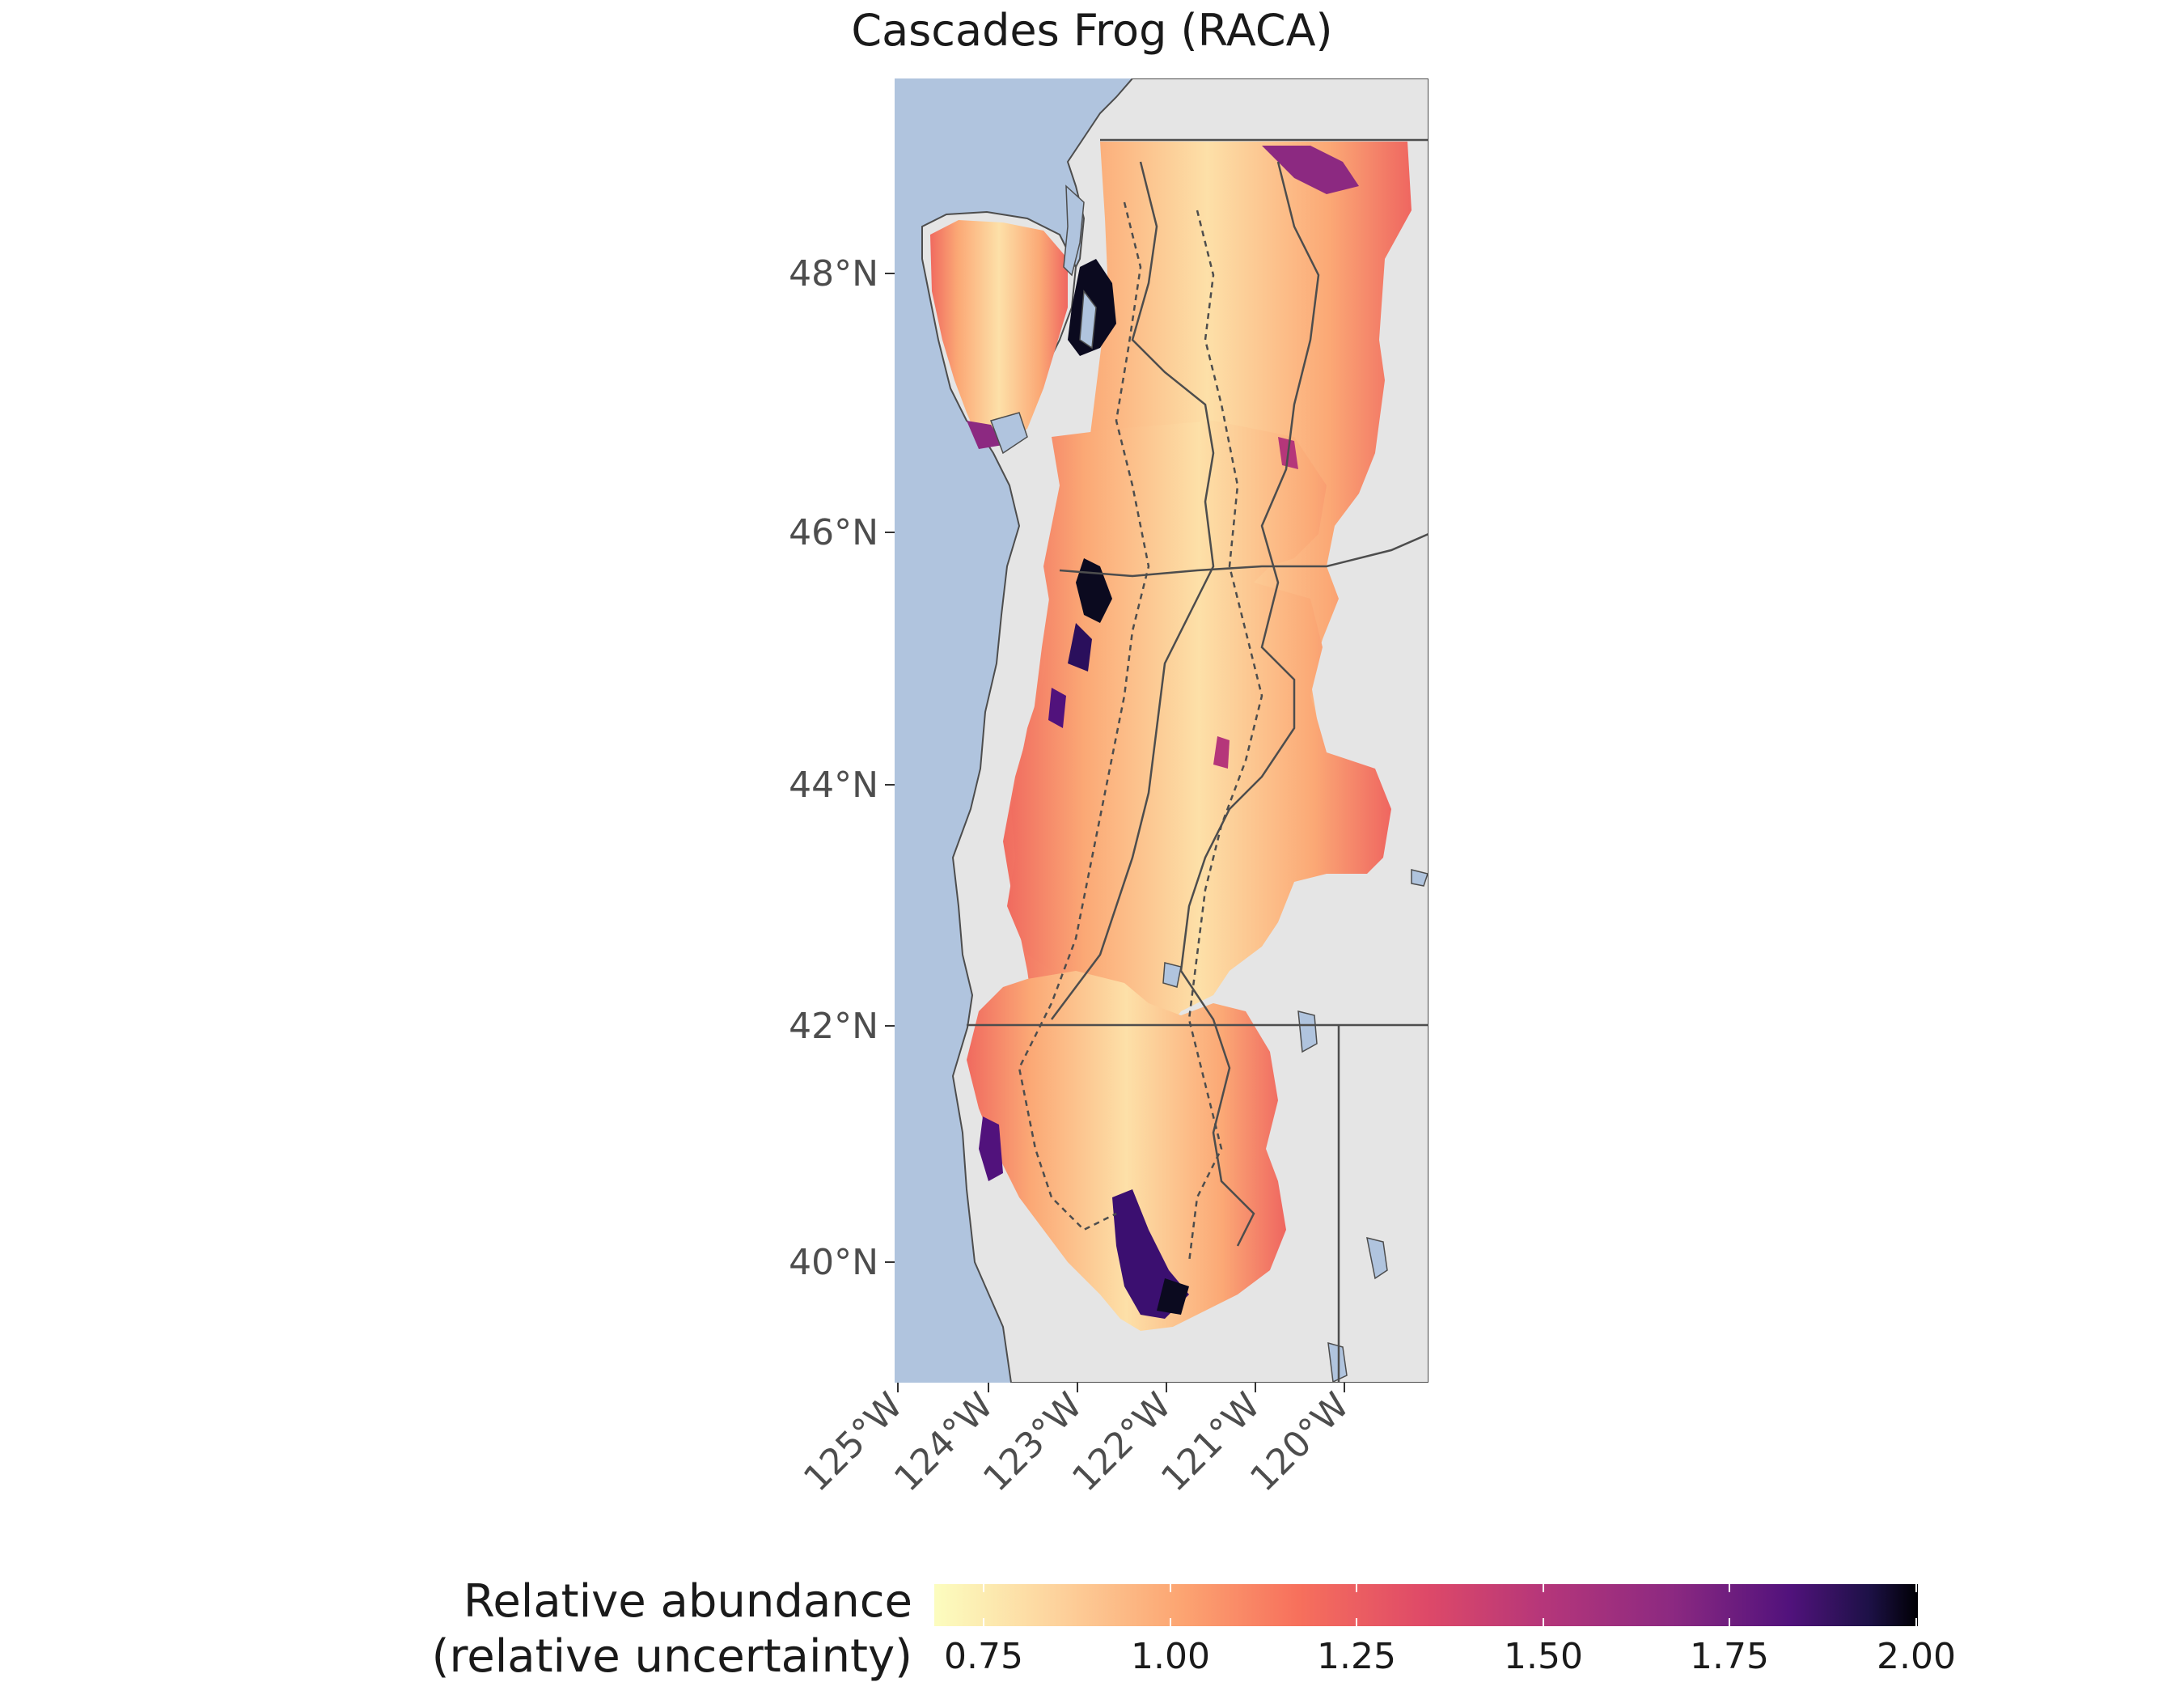  I want to click on lat-tick-label: 40°N, so click(833, 1262).